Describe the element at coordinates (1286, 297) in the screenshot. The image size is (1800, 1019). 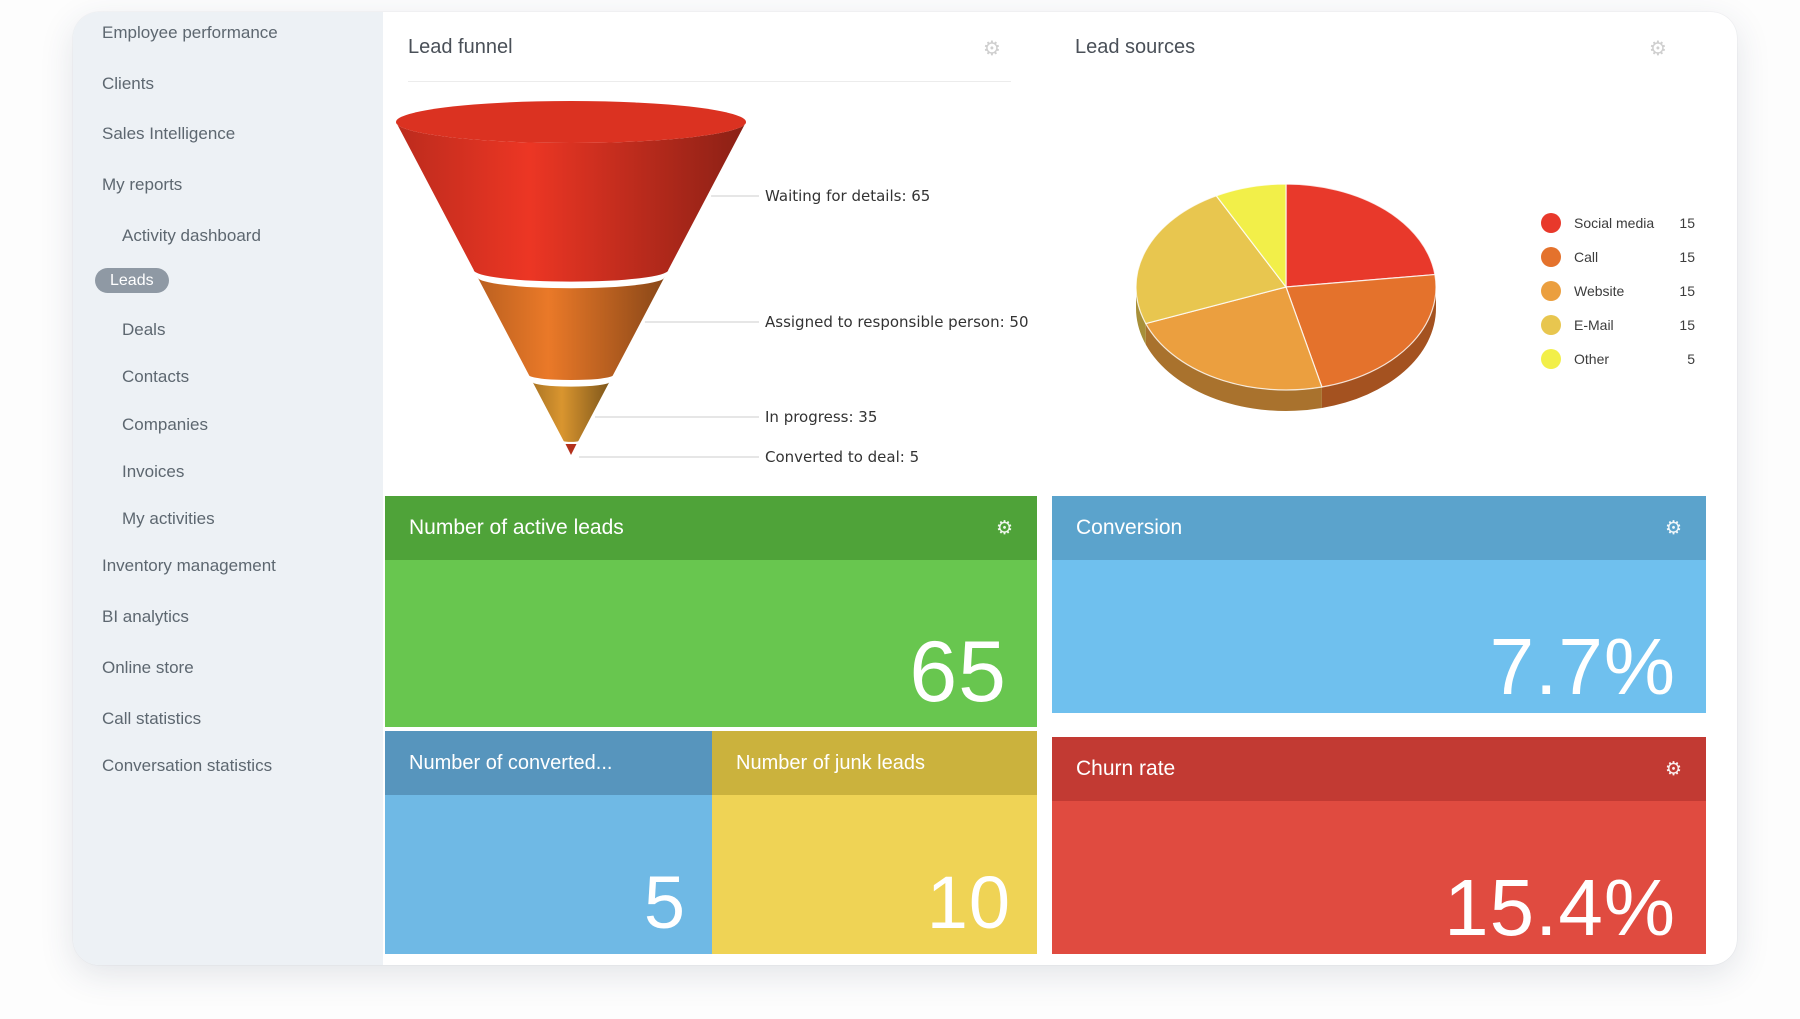
I see `lead-sources-pie-chart` at that location.